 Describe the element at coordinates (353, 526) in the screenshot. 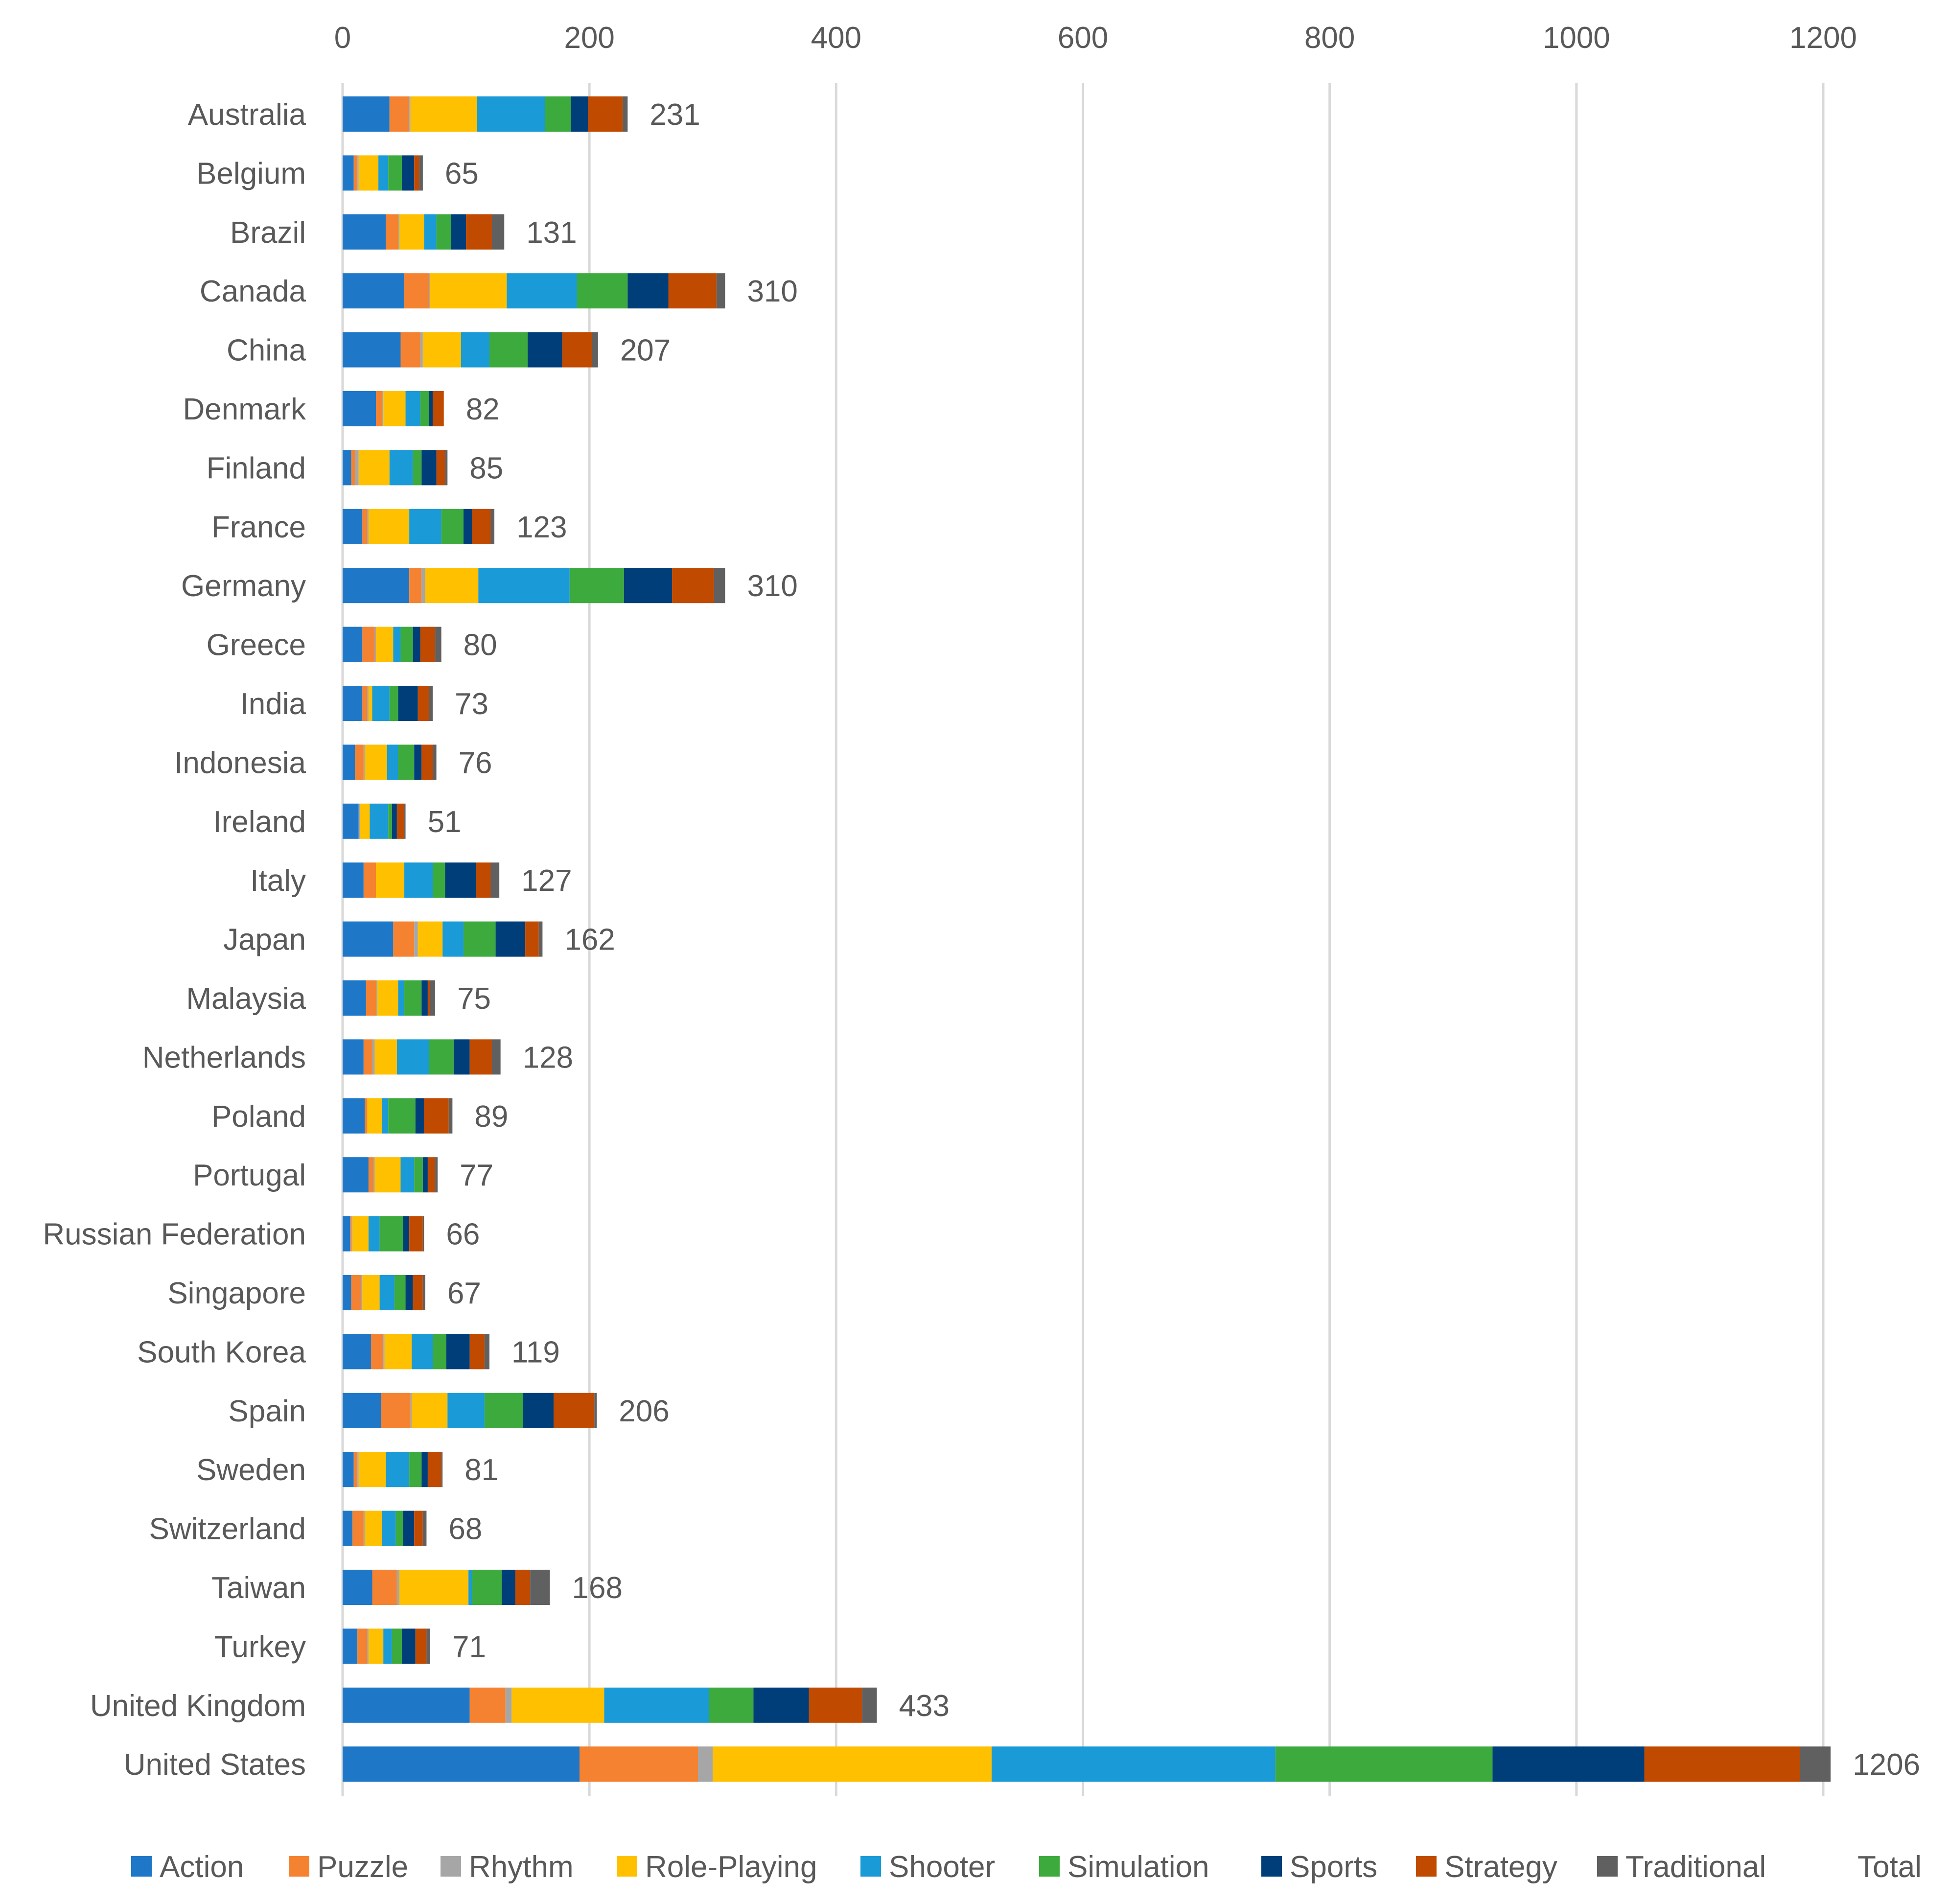

I see `bar-segment-action-france` at that location.